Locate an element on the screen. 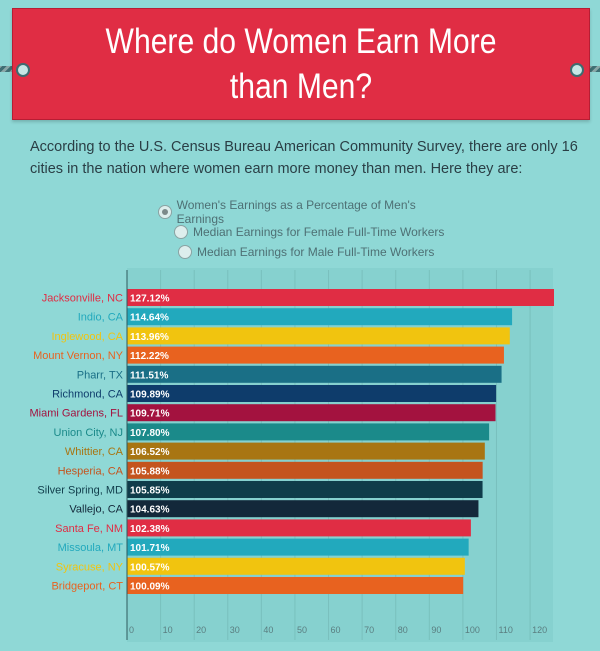 Image resolution: width=600 pixels, height=651 pixels. data-label: 109.89% is located at coordinates (150, 395).